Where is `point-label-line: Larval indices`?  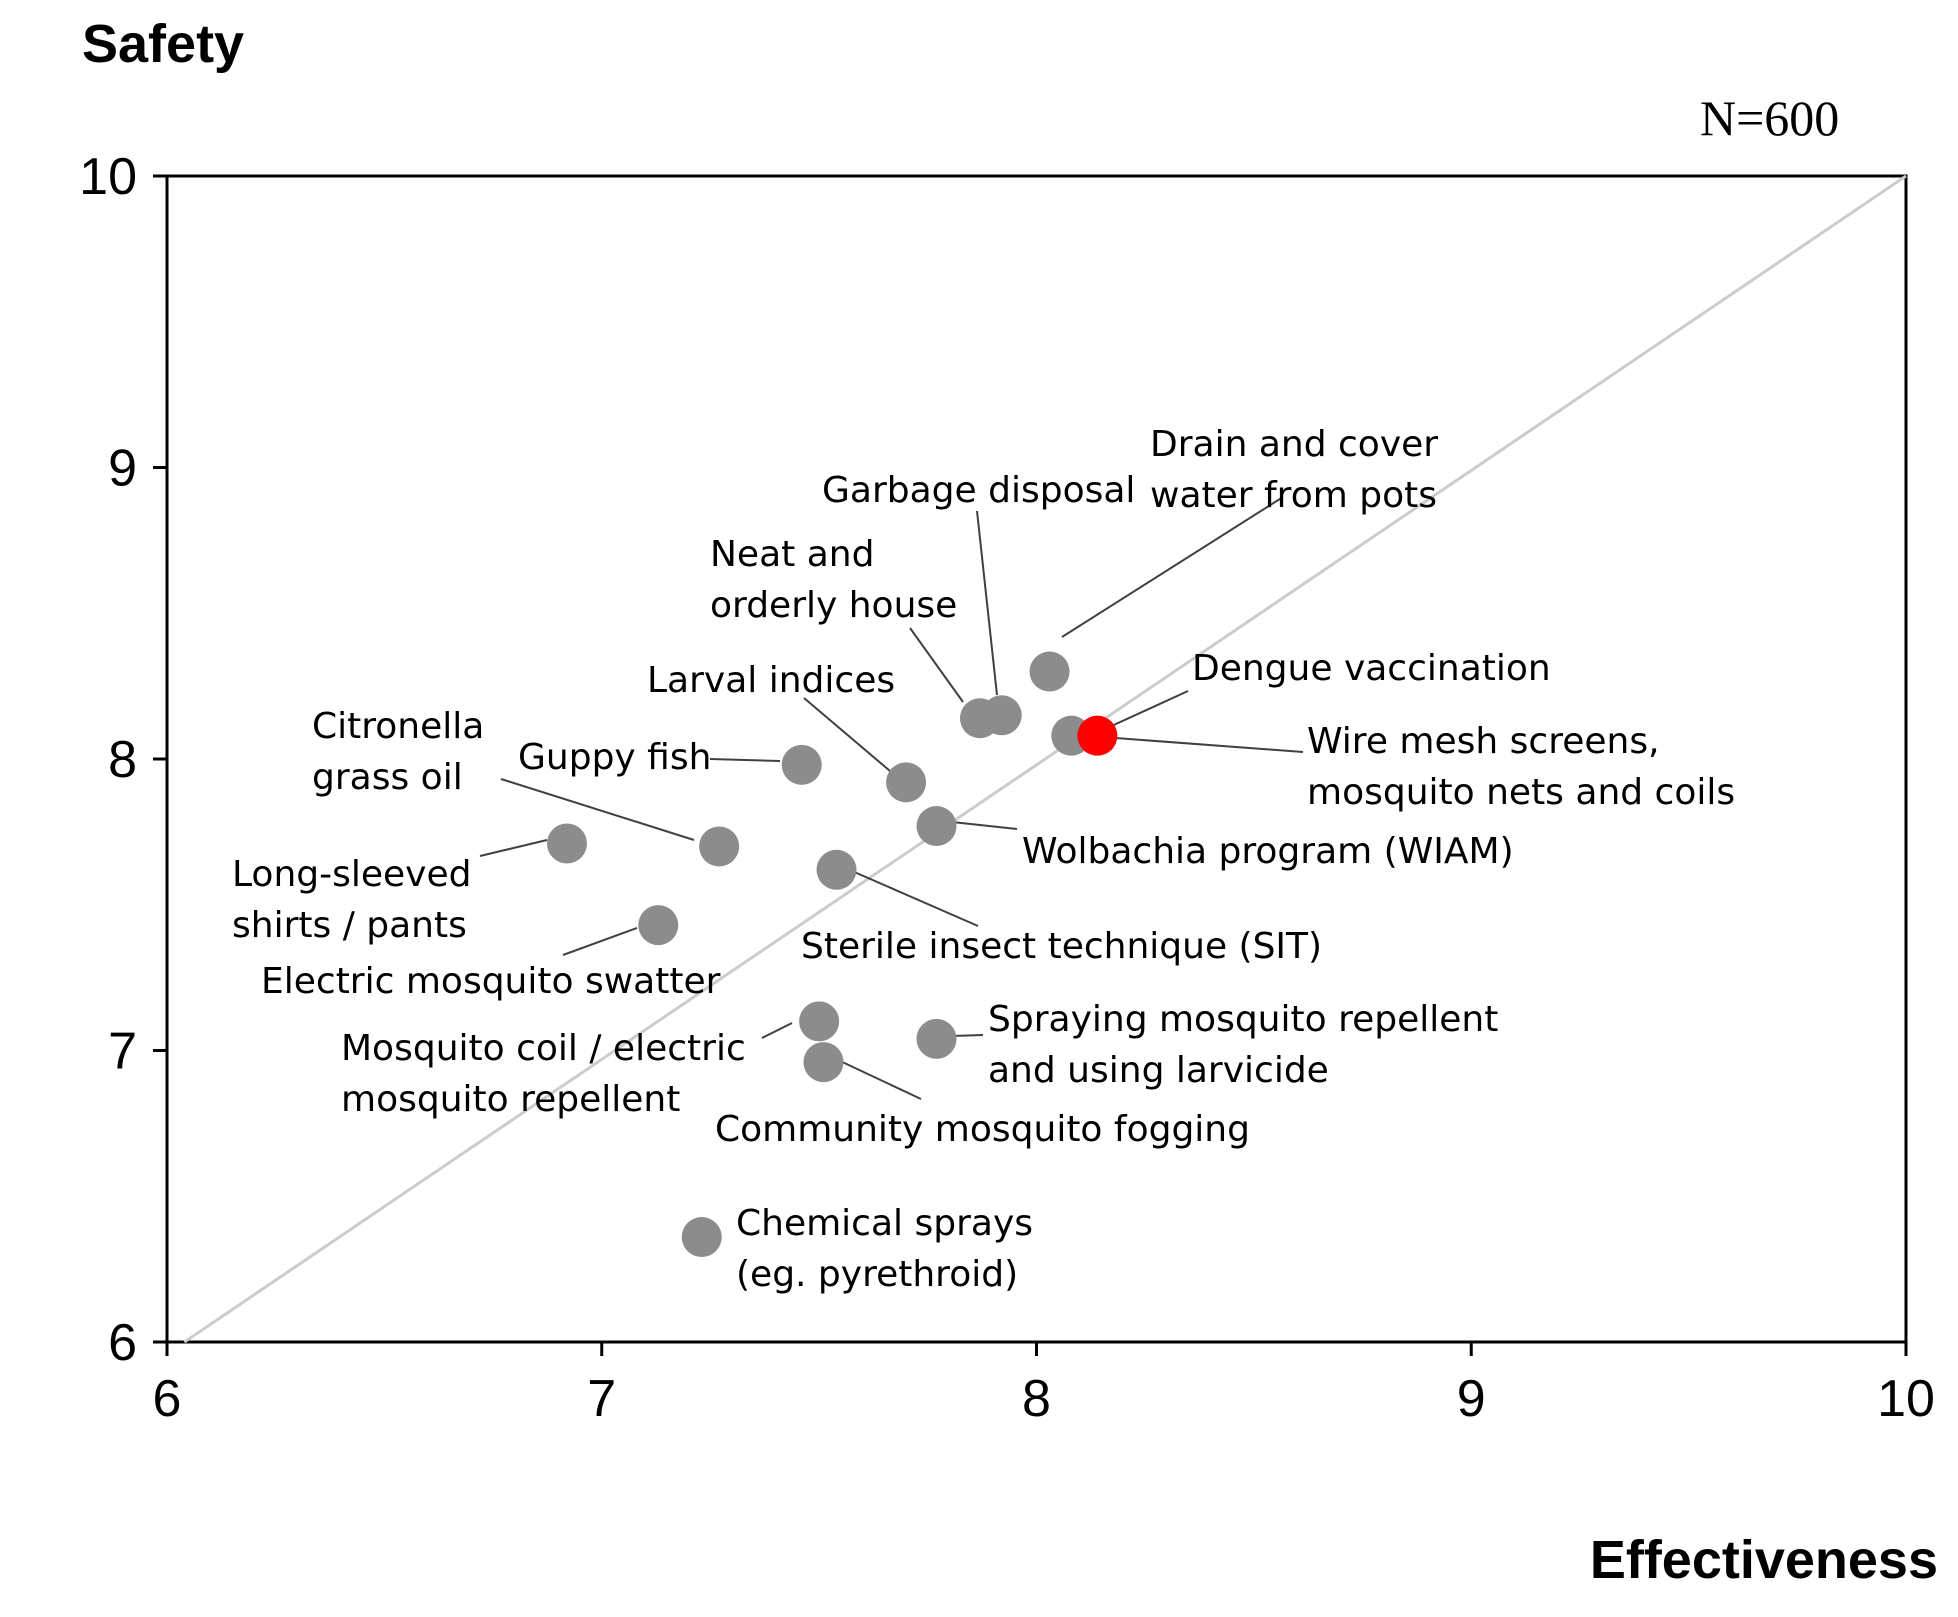
point-label-line: Larval indices is located at coordinates (771, 680).